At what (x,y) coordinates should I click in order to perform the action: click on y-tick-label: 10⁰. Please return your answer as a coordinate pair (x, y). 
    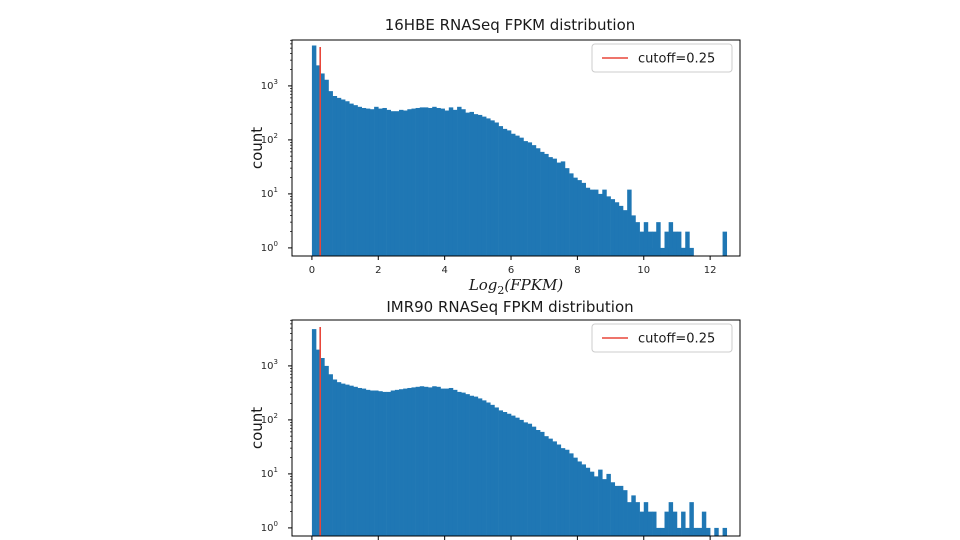
    Looking at the image, I should click on (269, 247).